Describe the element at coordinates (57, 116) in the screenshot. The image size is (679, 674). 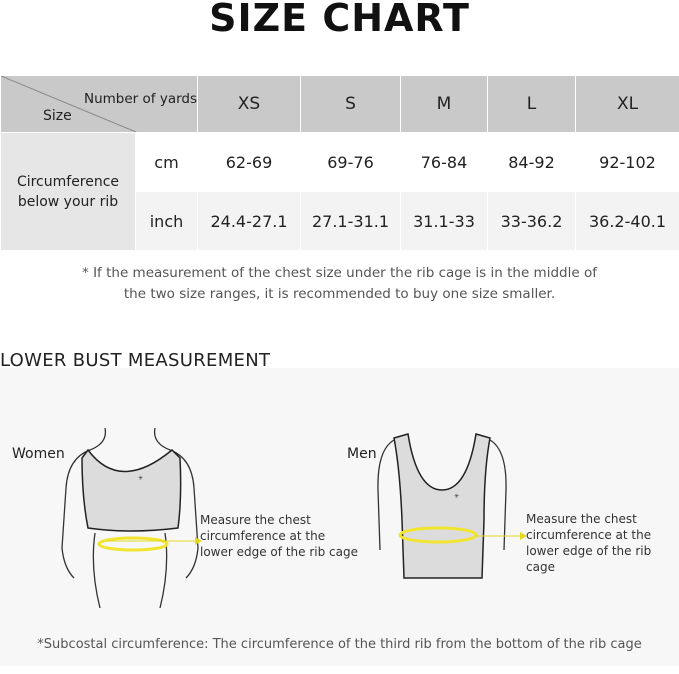
I see `corner-bottom-label: Size` at that location.